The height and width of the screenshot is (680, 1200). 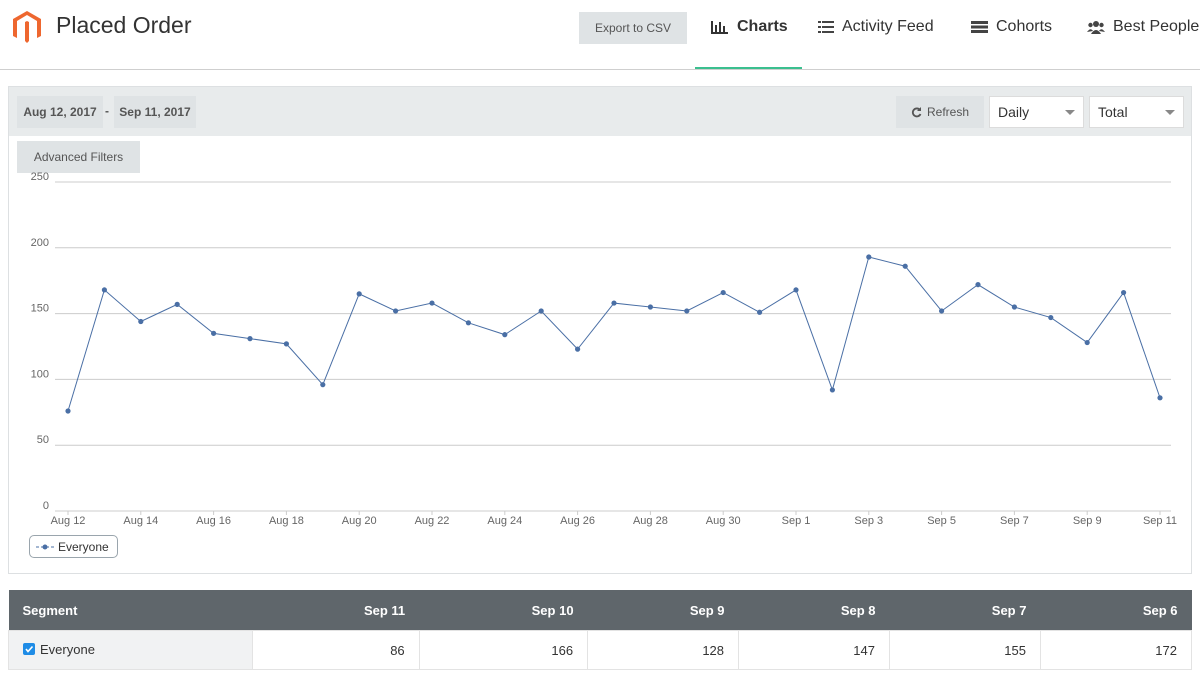 I want to click on y-tick-label: 50, so click(x=43, y=440).